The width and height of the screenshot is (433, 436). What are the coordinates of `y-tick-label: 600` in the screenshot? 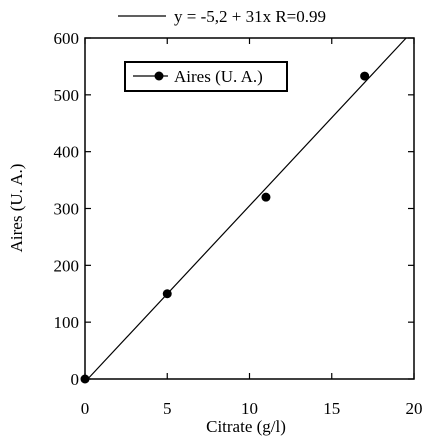 It's located at (67, 38).